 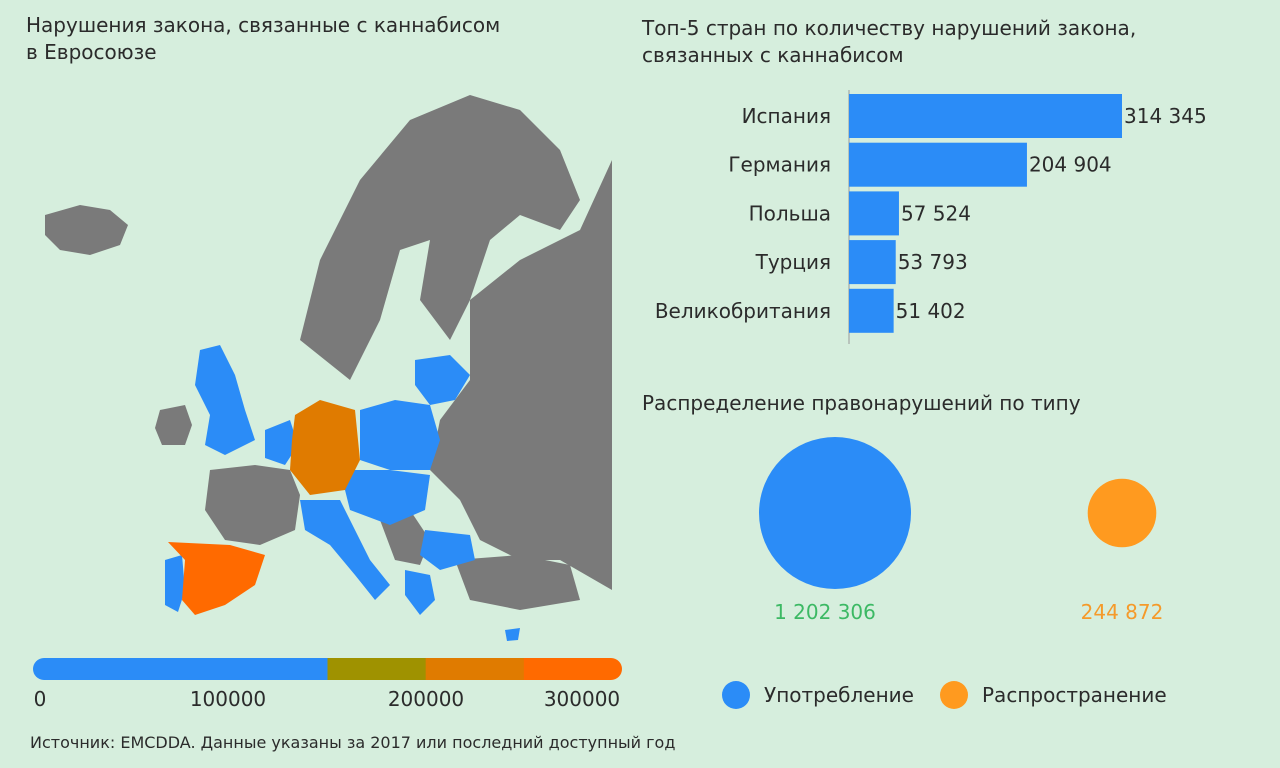 What do you see at coordinates (1165, 116) in the screenshot?
I see `bar-value-label: 314 345` at bounding box center [1165, 116].